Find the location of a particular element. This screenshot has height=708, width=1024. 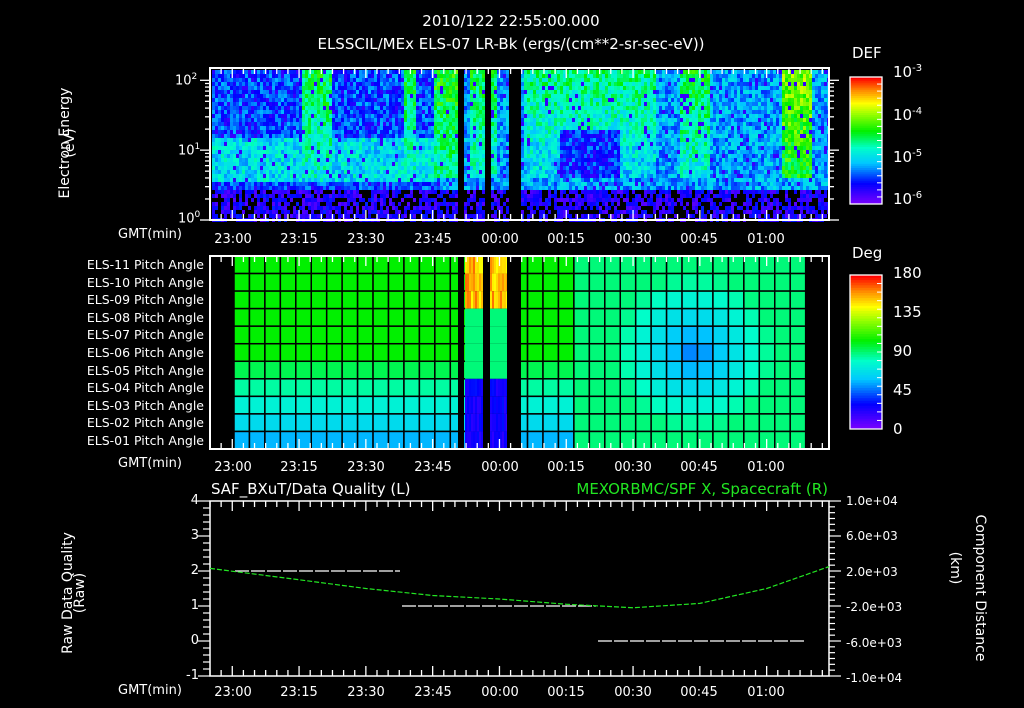

def-tick-1e-5: 10⁻⁵ is located at coordinates (908, 157).